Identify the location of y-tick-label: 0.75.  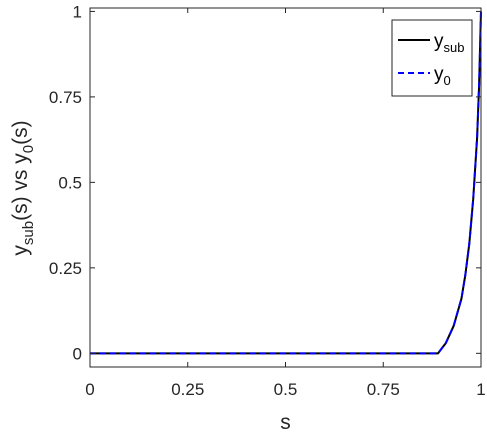
(65, 97).